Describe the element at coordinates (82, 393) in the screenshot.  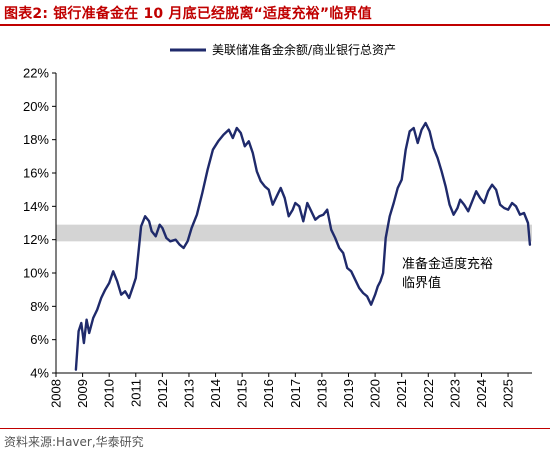
I see `x-tick-label: 2009` at that location.